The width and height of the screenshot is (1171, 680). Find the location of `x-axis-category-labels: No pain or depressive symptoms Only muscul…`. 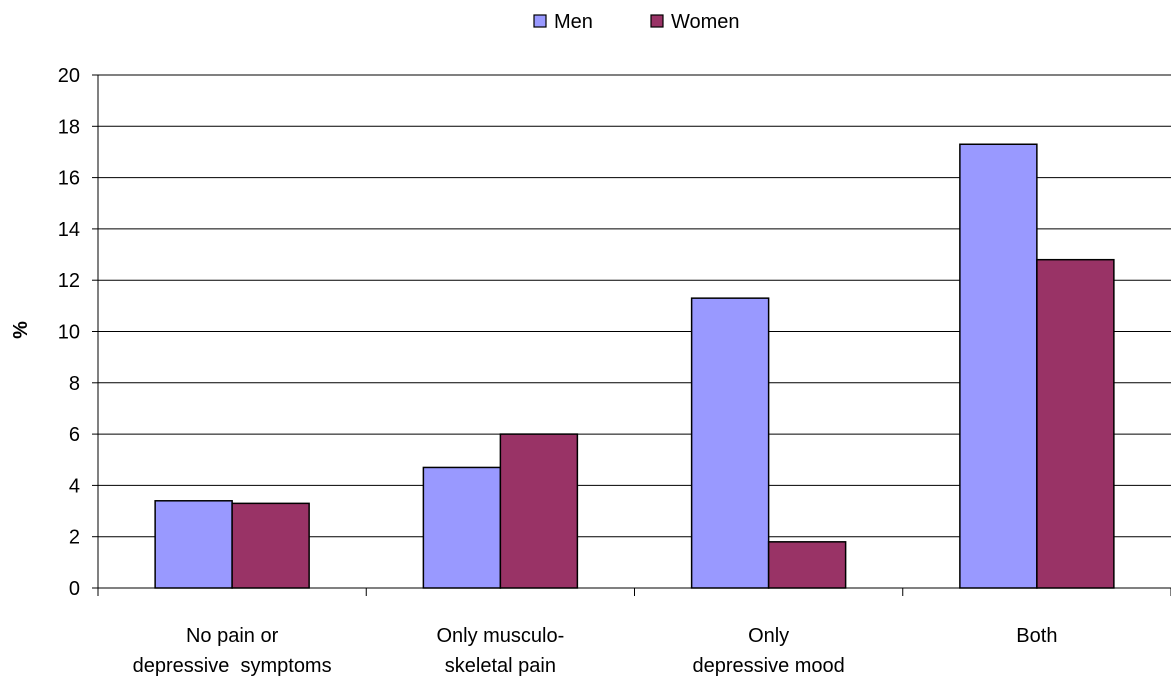

x-axis-category-labels: No pain or depressive symptoms Only muscul… is located at coordinates (595, 651).